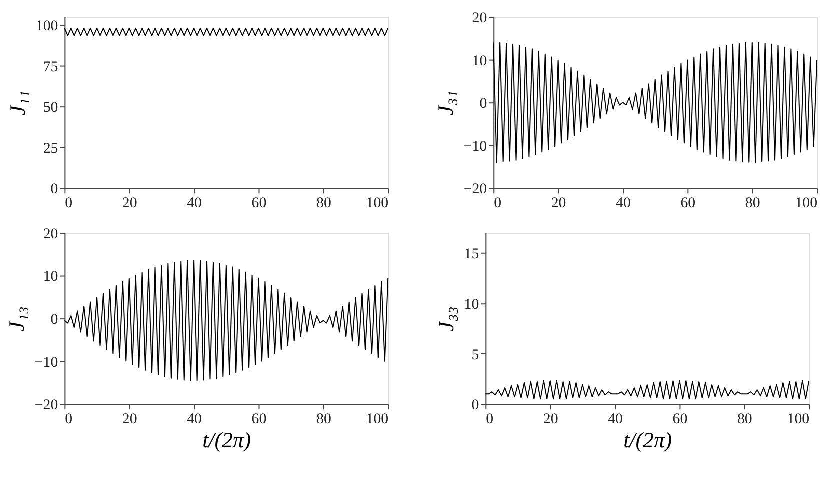 The height and width of the screenshot is (485, 830). Describe the element at coordinates (445, 319) in the screenshot. I see `y-axis-title: J₃₃` at that location.